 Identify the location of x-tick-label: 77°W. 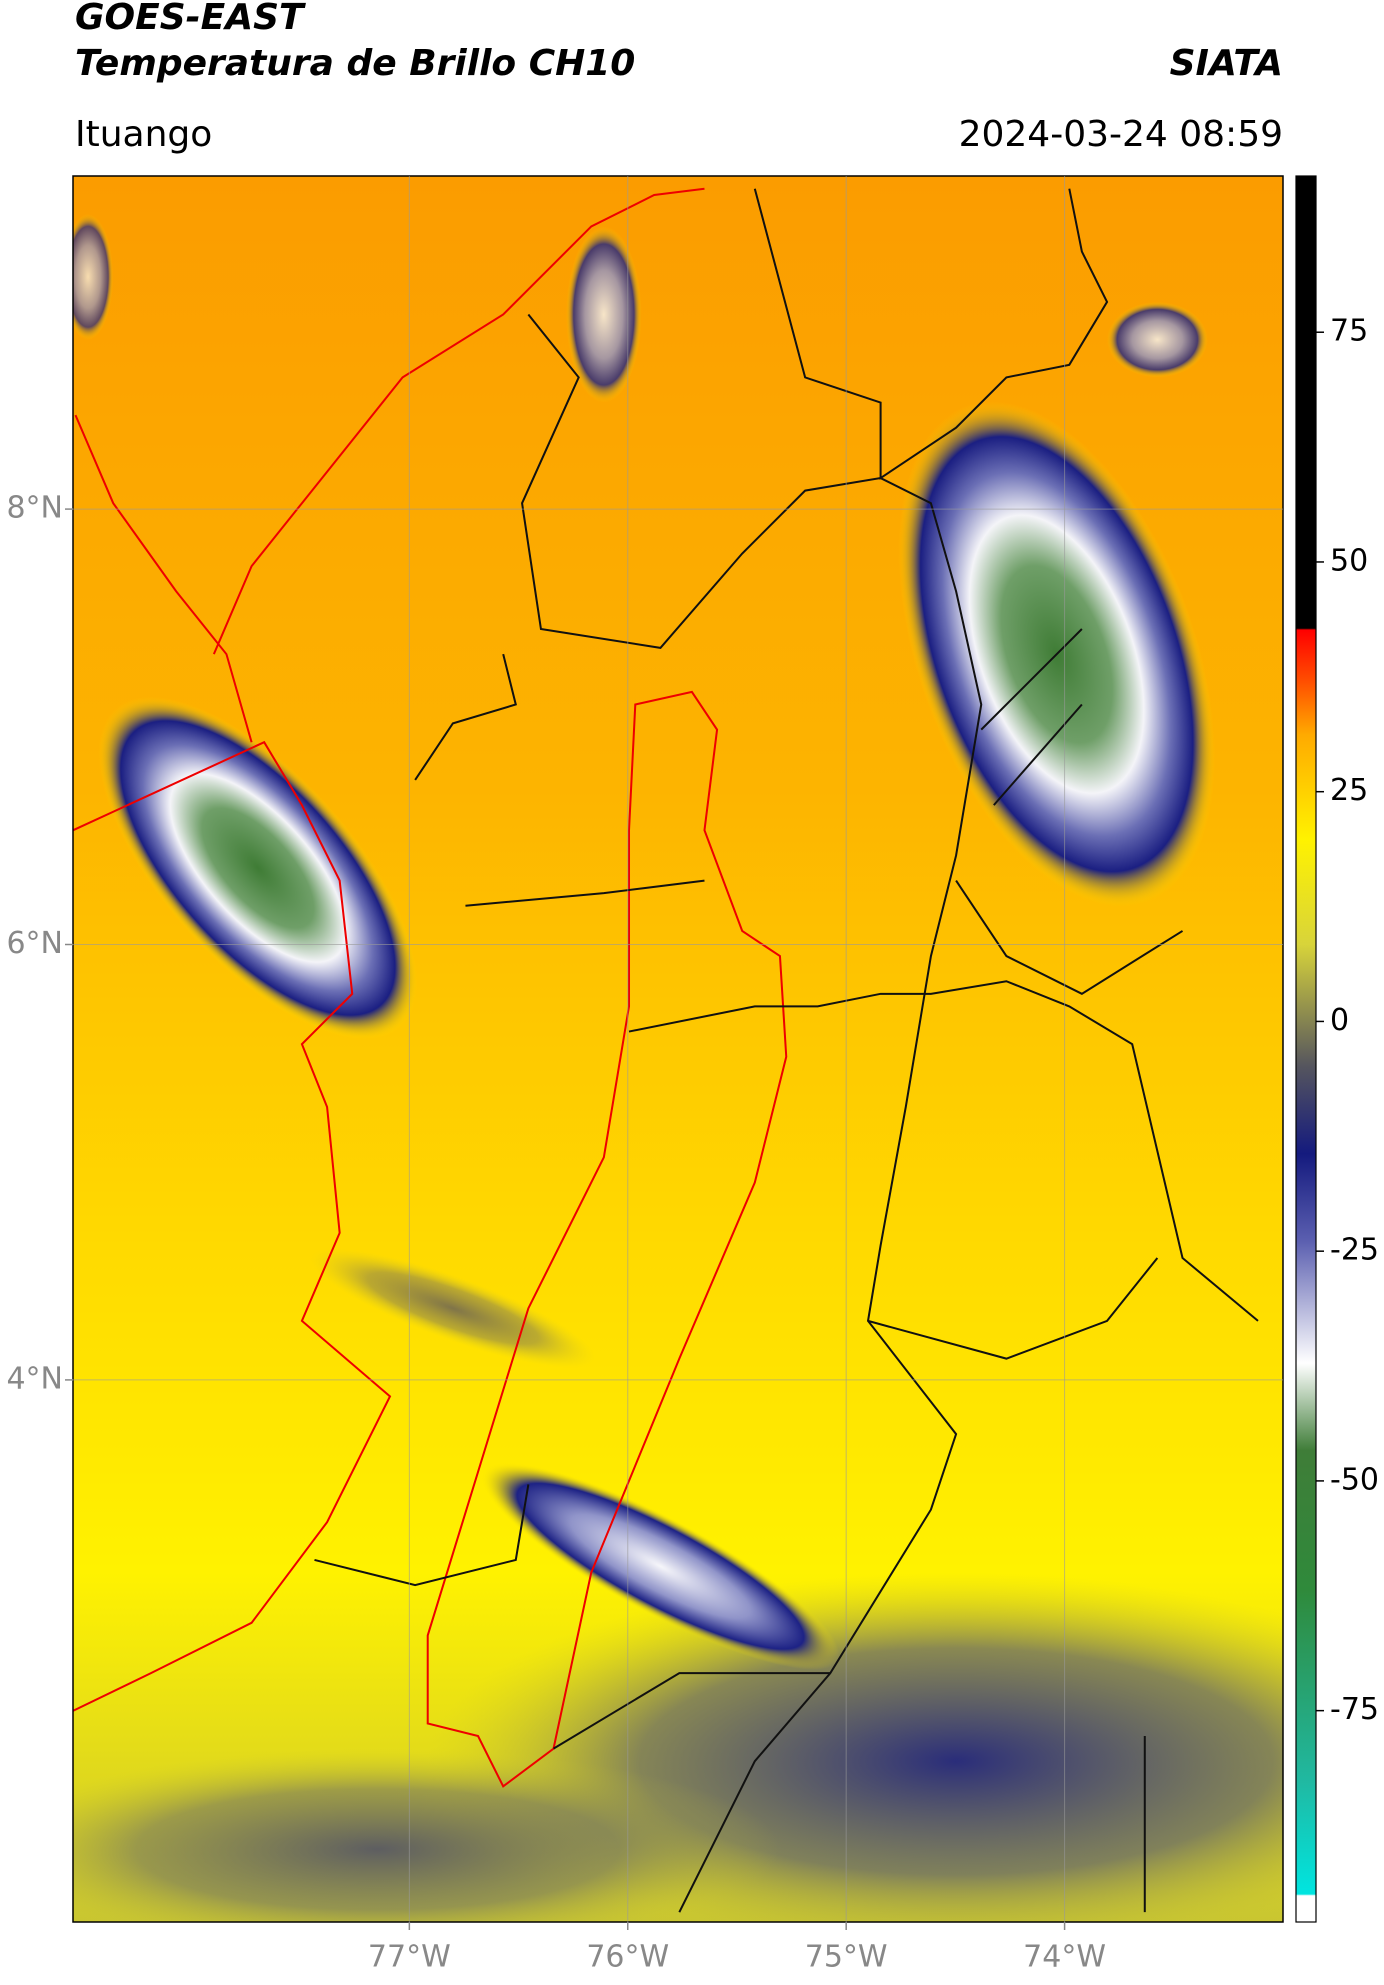
(409, 1957).